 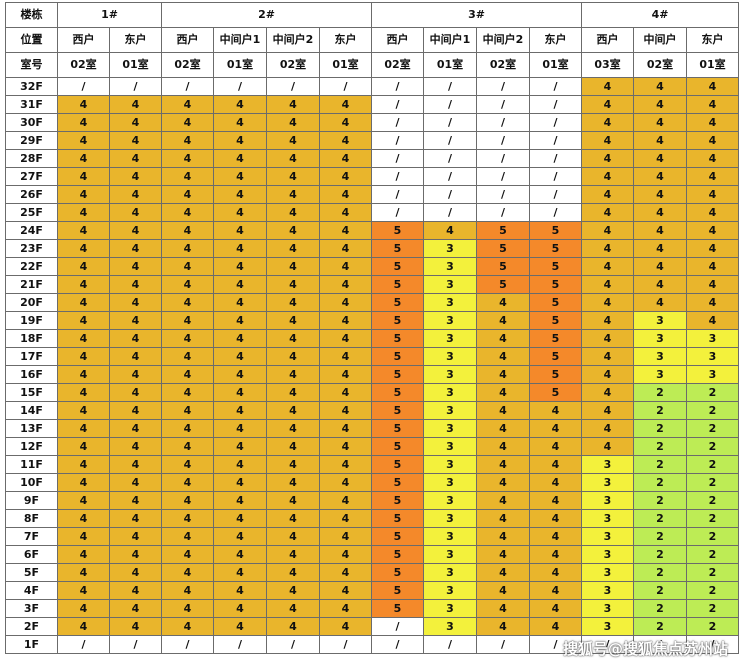 I want to click on watermark: 搜狐号@搜狐焦点苏州站, so click(x=645, y=649).